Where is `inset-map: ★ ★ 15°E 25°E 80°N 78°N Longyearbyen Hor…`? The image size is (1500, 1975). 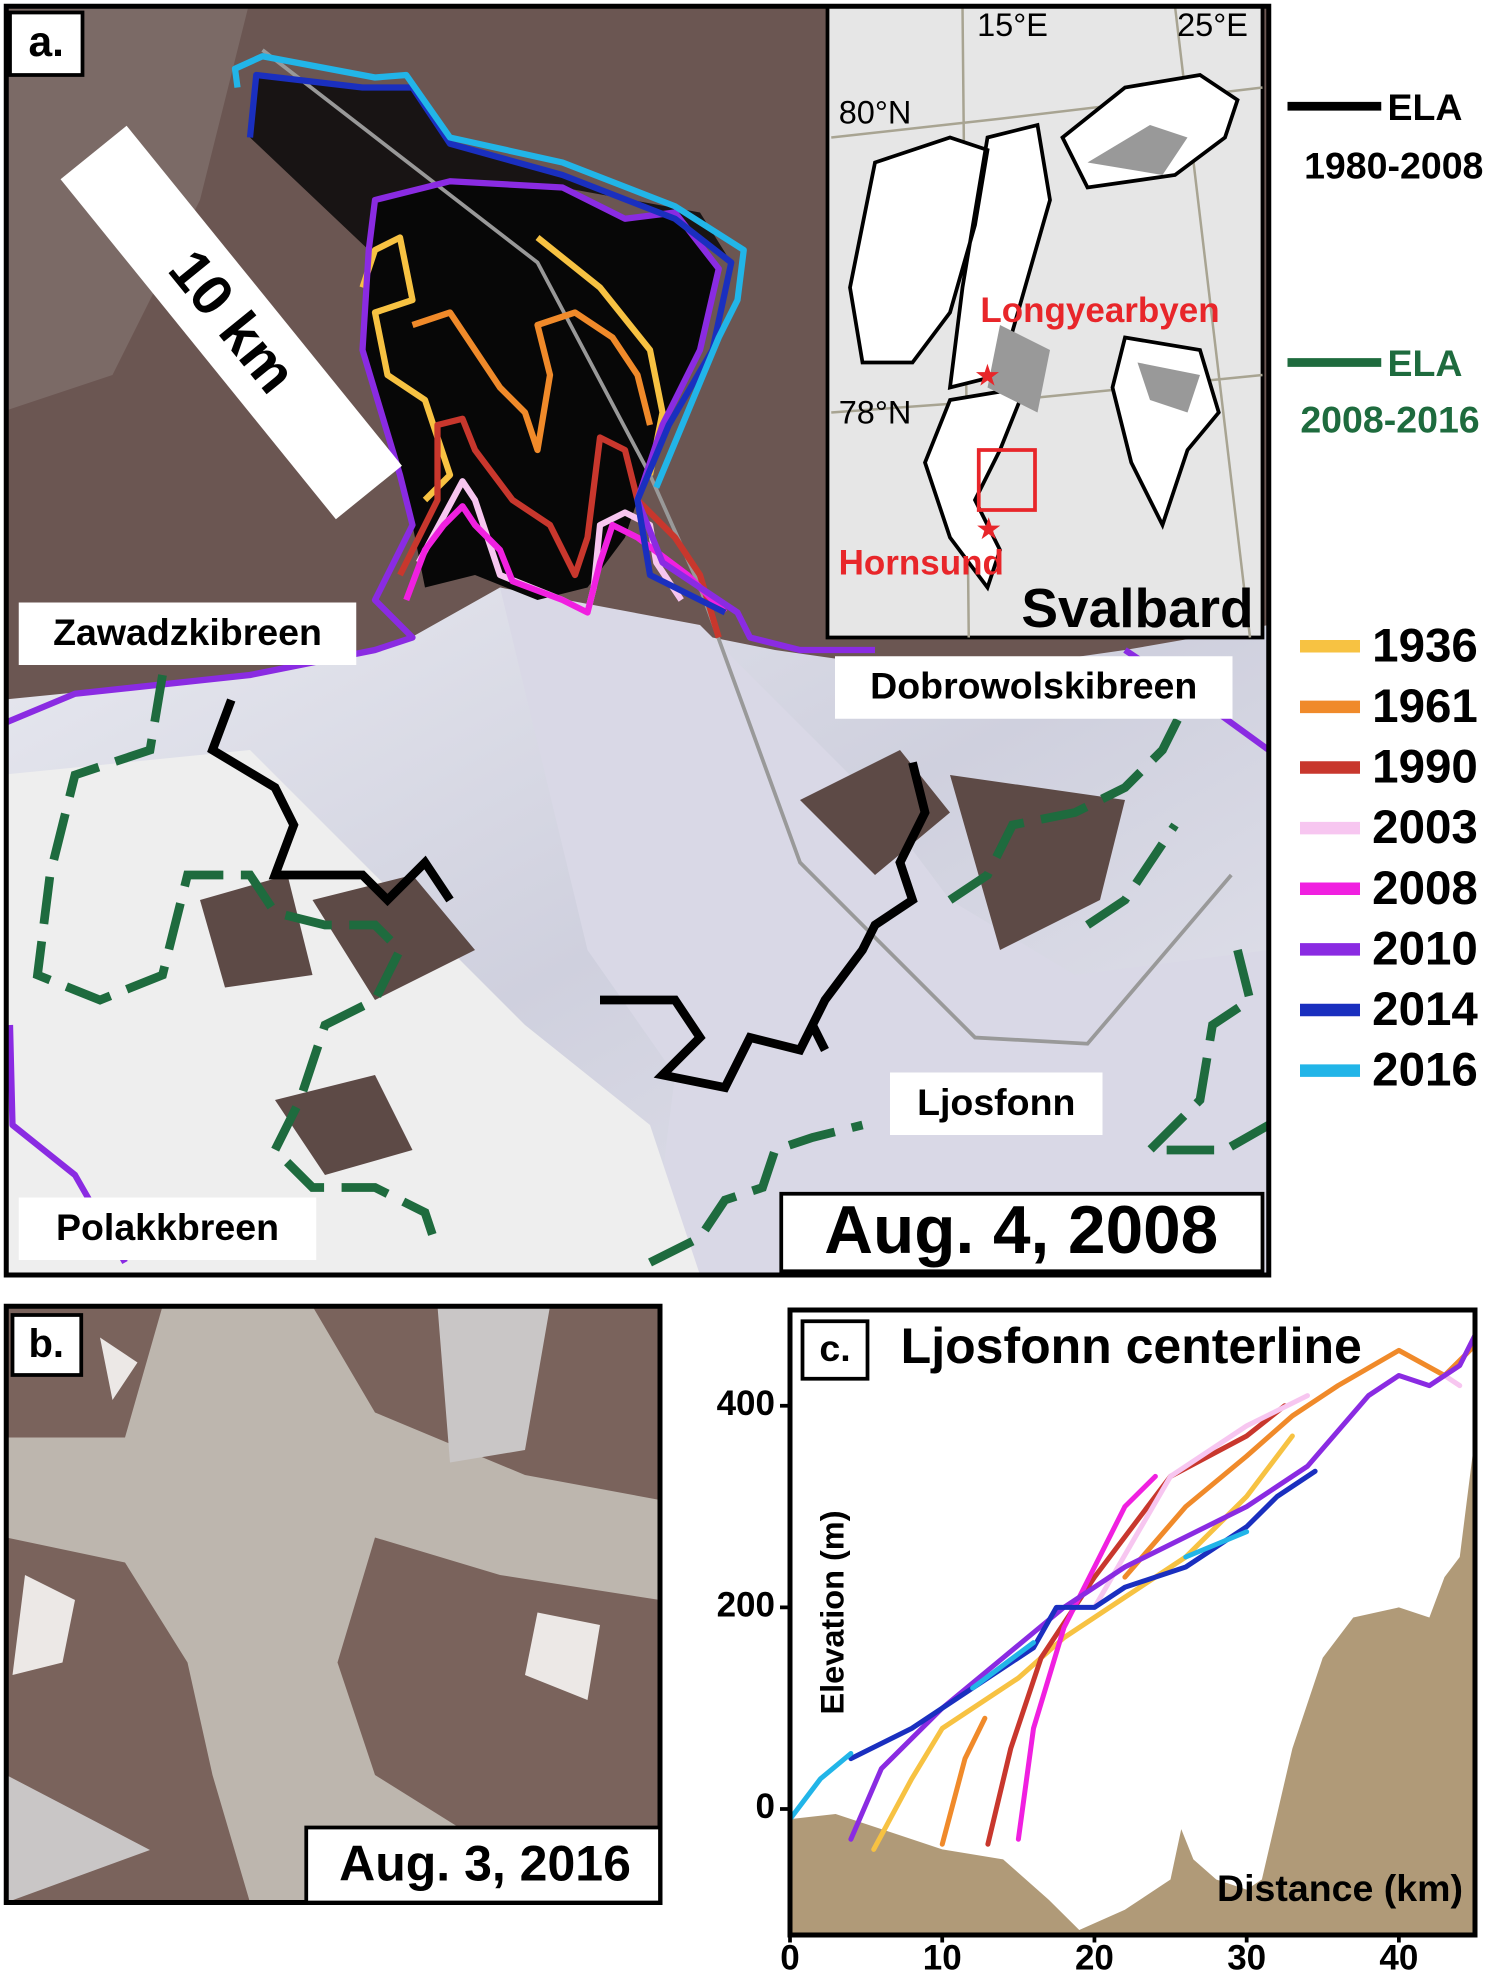
inset-map: ★ ★ 15°E 25°E 80°N 78°N Longyearbyen Hor… is located at coordinates (1045, 323).